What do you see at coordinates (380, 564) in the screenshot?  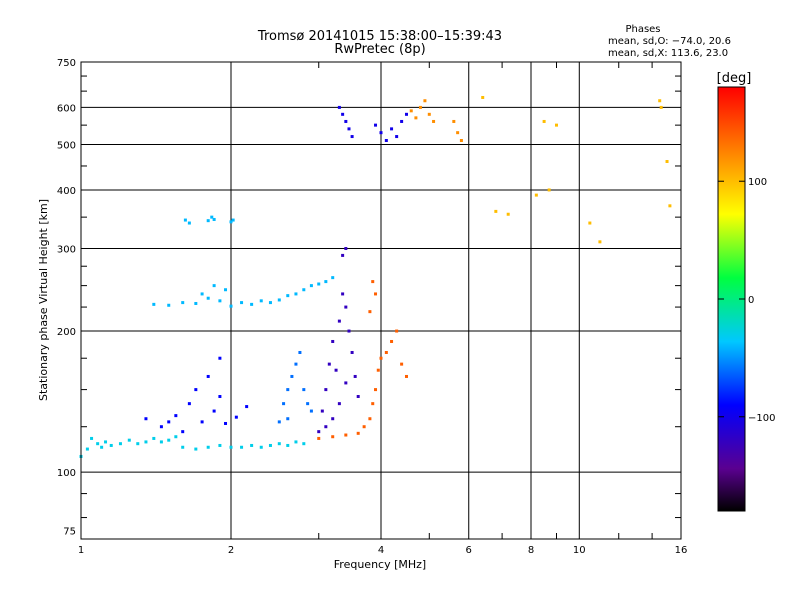 I see `x-axis-label: Frequency [MHz]` at bounding box center [380, 564].